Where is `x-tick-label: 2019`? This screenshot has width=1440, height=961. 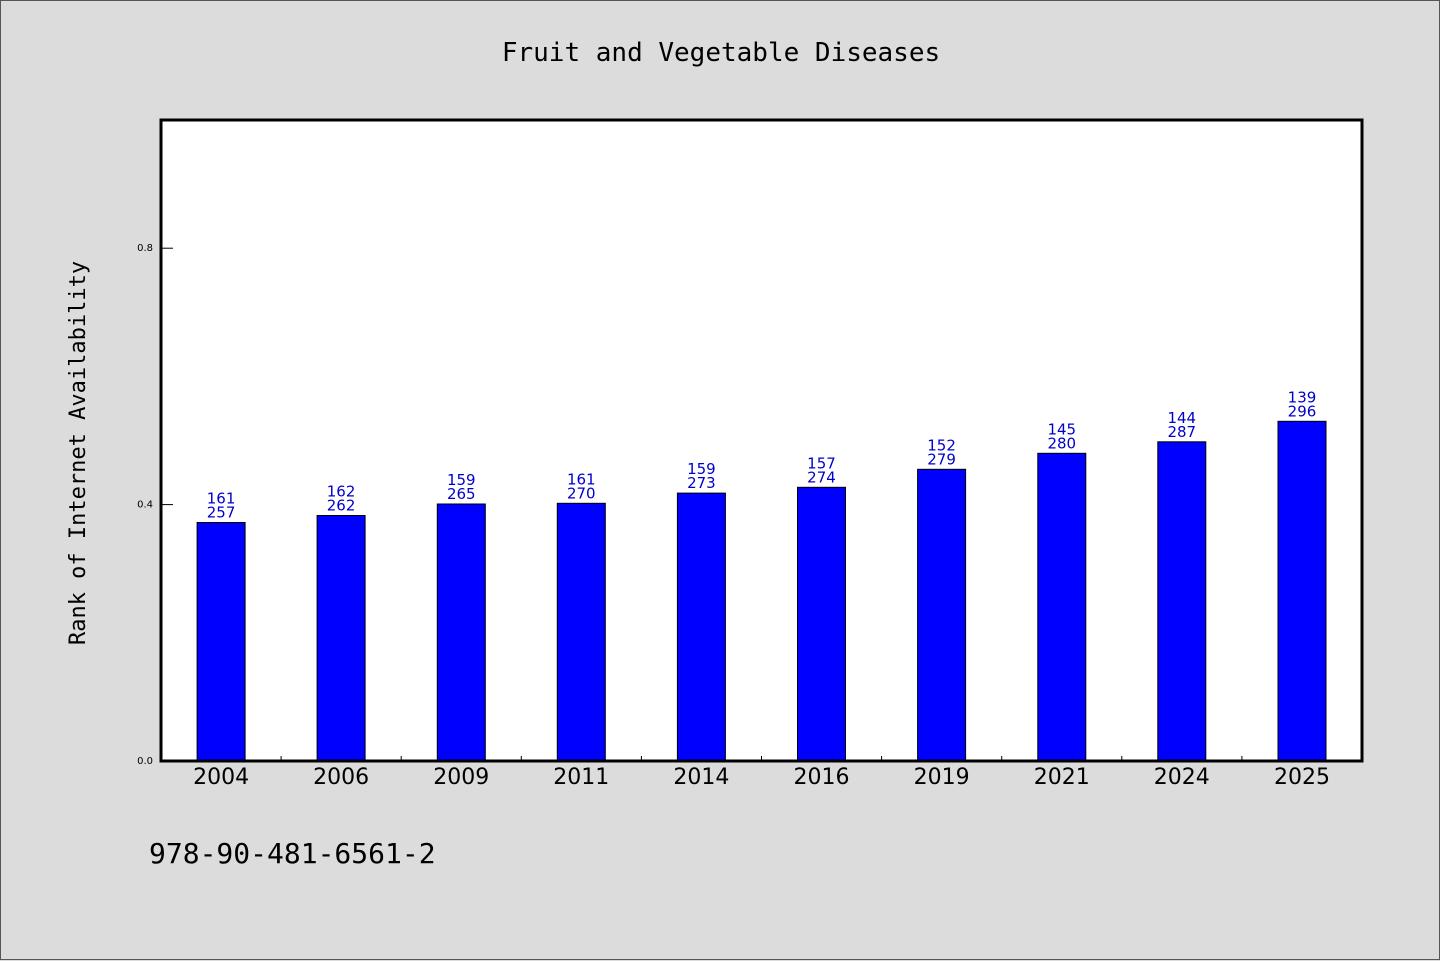 x-tick-label: 2019 is located at coordinates (942, 777).